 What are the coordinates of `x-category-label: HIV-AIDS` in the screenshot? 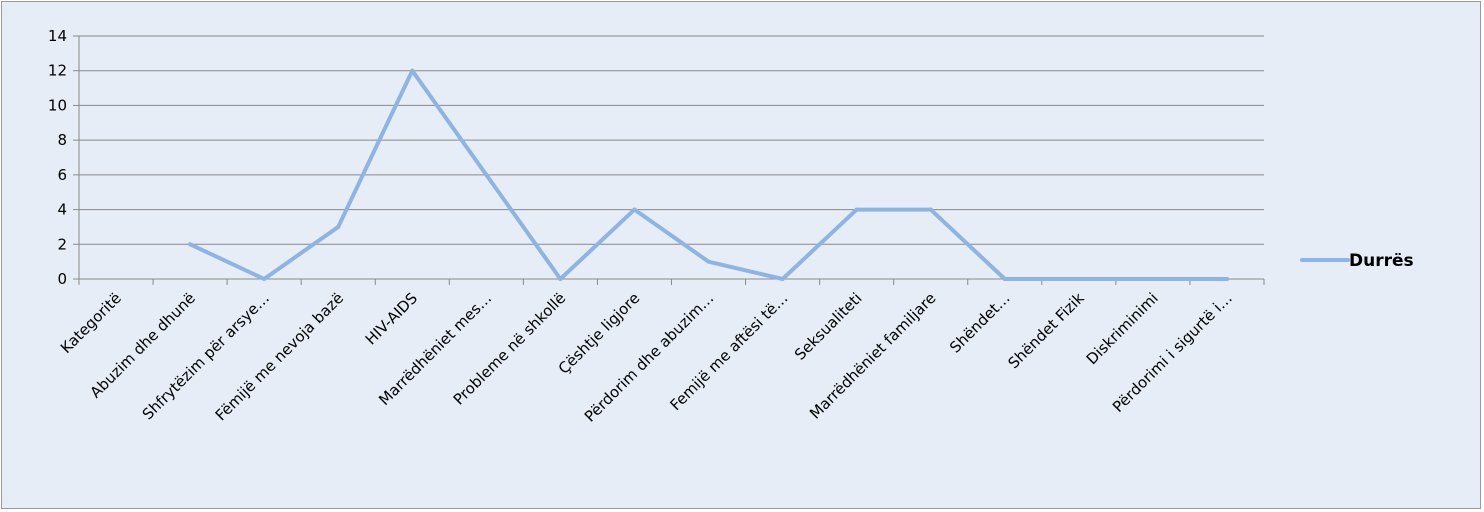 It's located at (391, 318).